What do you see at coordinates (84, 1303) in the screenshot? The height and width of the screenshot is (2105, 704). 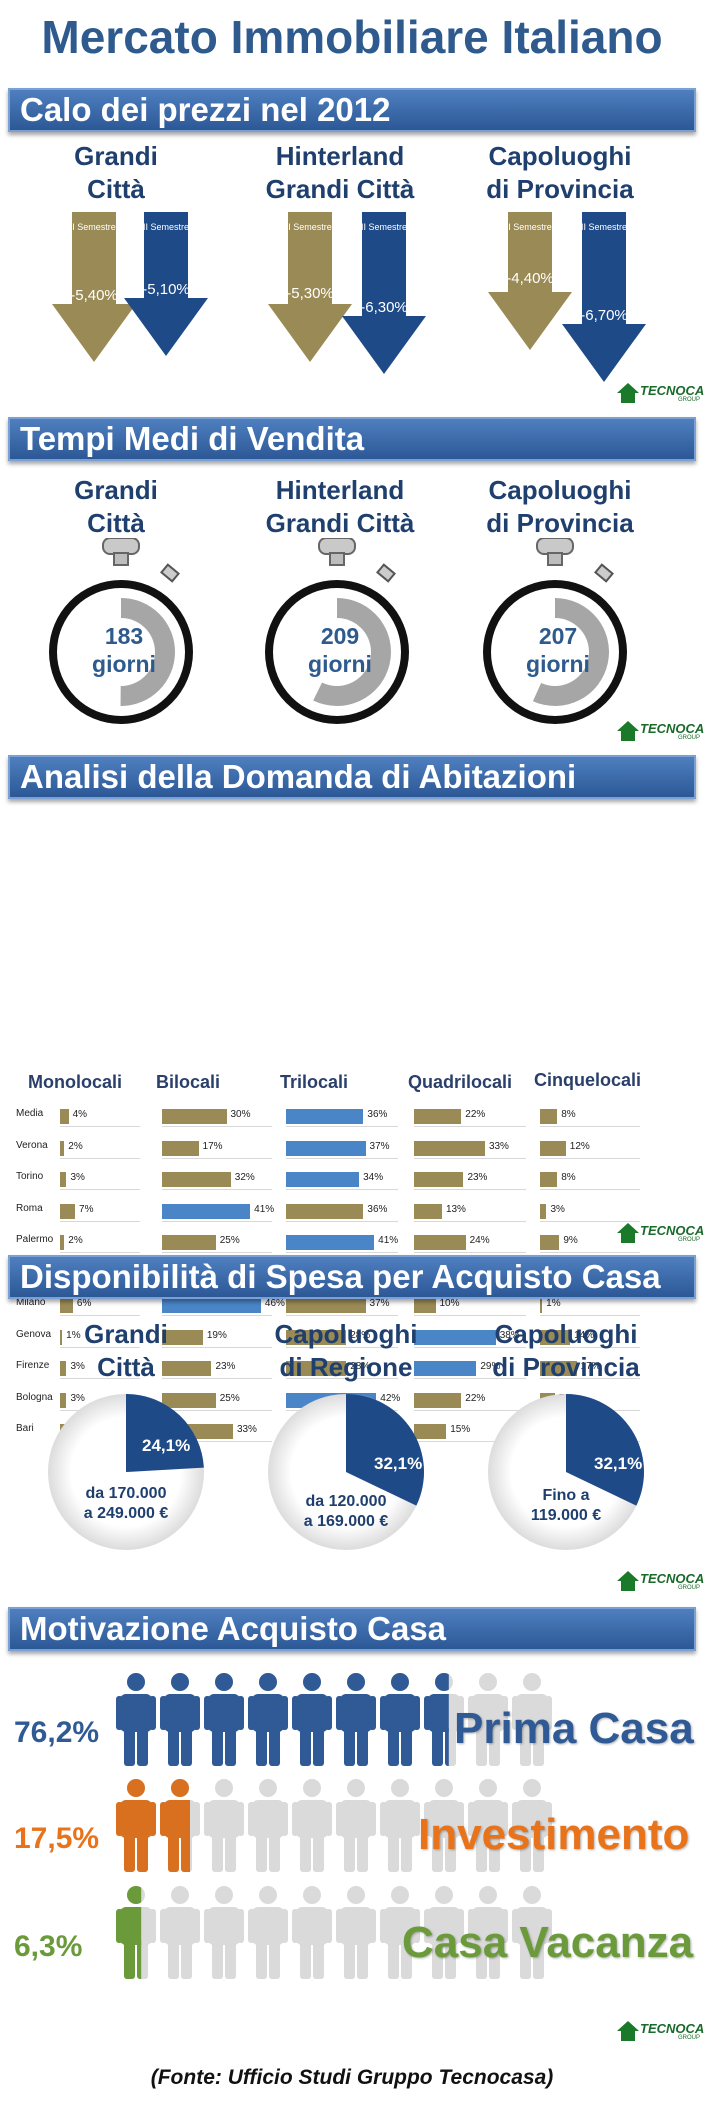 I see `domanda-bar-label: 6%` at bounding box center [84, 1303].